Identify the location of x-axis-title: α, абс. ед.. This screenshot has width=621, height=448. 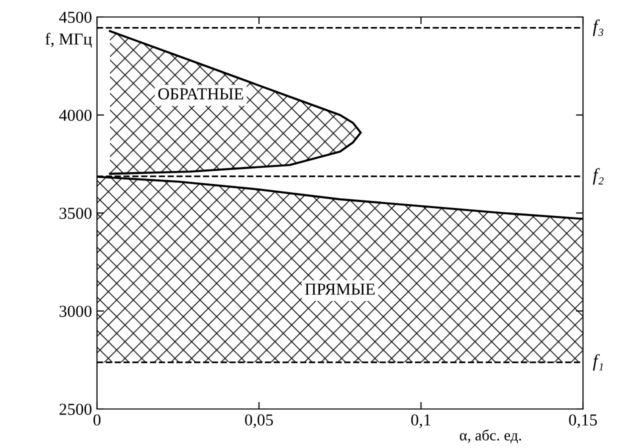
(491, 436).